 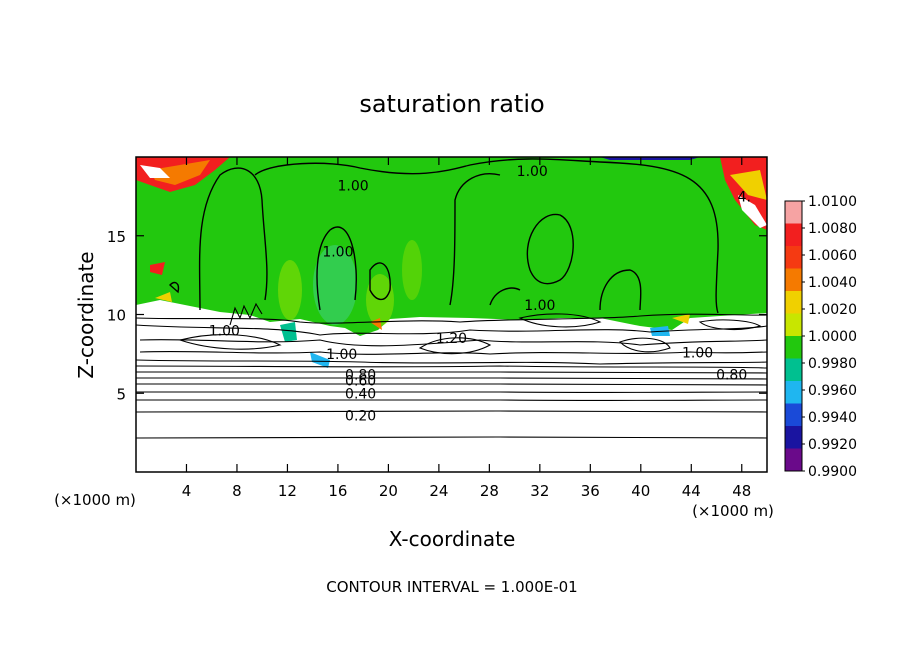 I want to click on colorbar-label: 0.9940, so click(x=832, y=418).